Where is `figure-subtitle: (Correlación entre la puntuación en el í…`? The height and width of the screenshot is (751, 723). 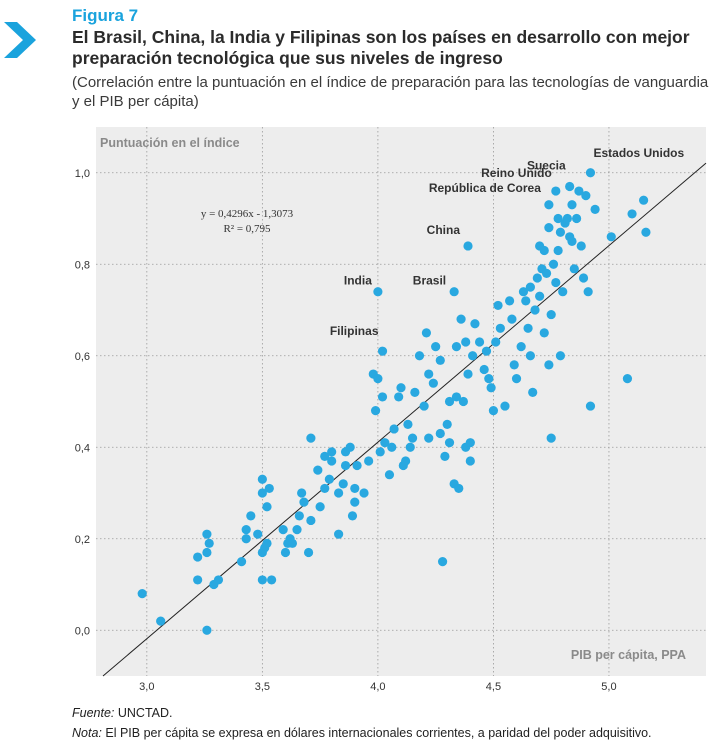
figure-subtitle: (Correlación entre la puntuación en el í… is located at coordinates (390, 92).